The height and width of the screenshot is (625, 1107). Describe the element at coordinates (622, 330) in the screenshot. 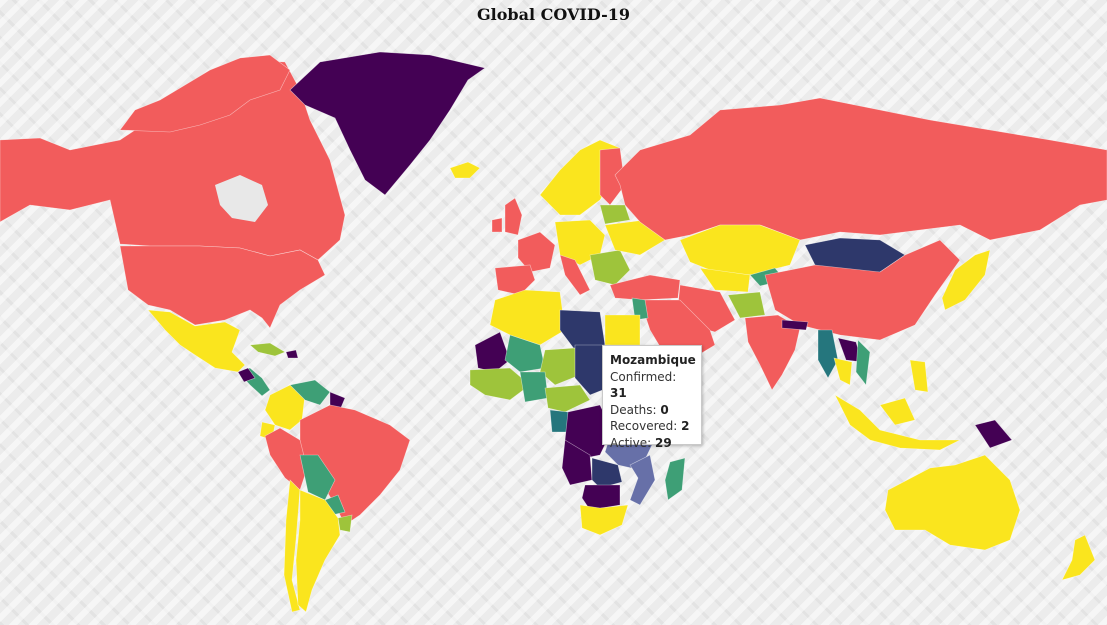

I see `country-egypt` at that location.